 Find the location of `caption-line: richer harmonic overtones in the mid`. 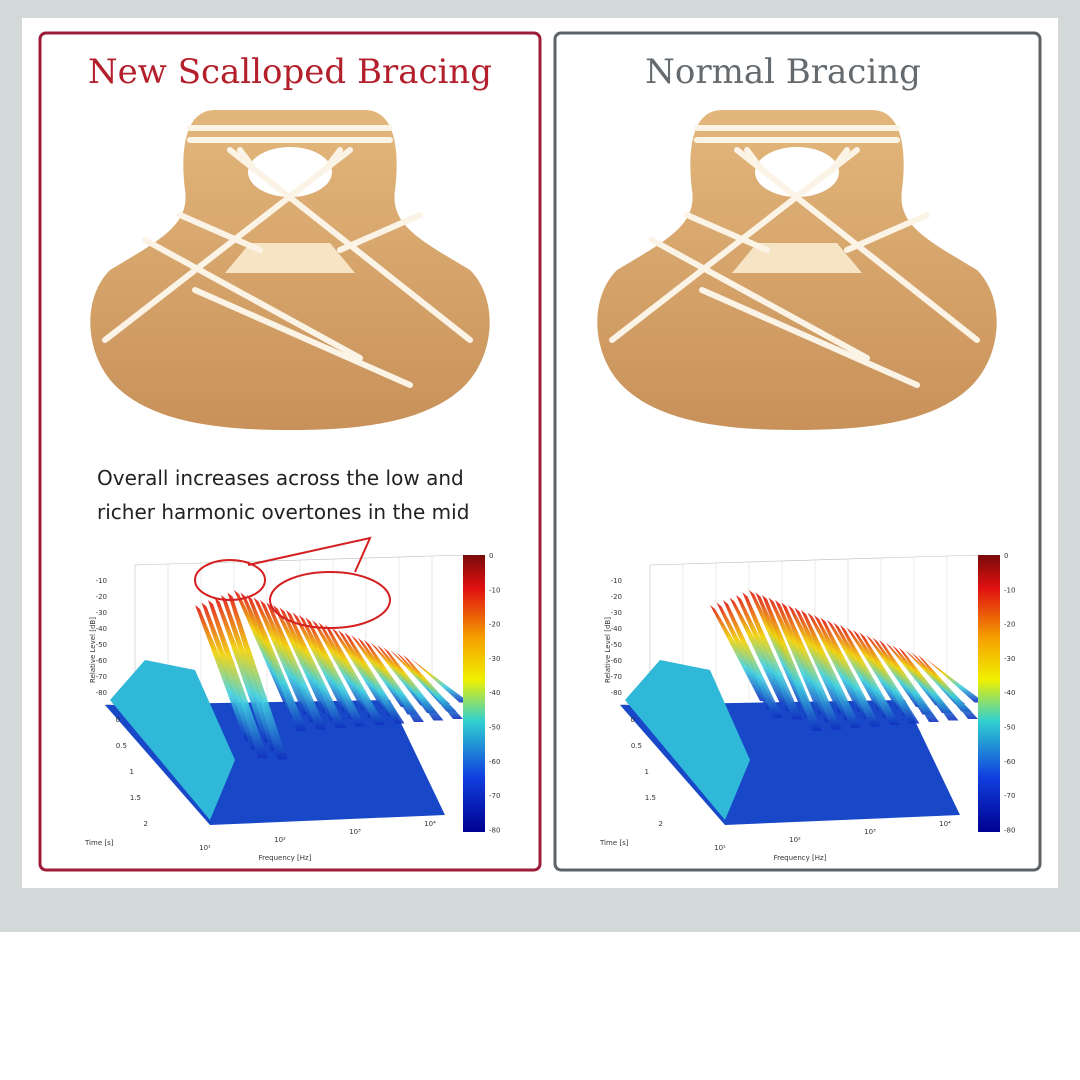

caption-line: richer harmonic overtones in the mid is located at coordinates (283, 512).